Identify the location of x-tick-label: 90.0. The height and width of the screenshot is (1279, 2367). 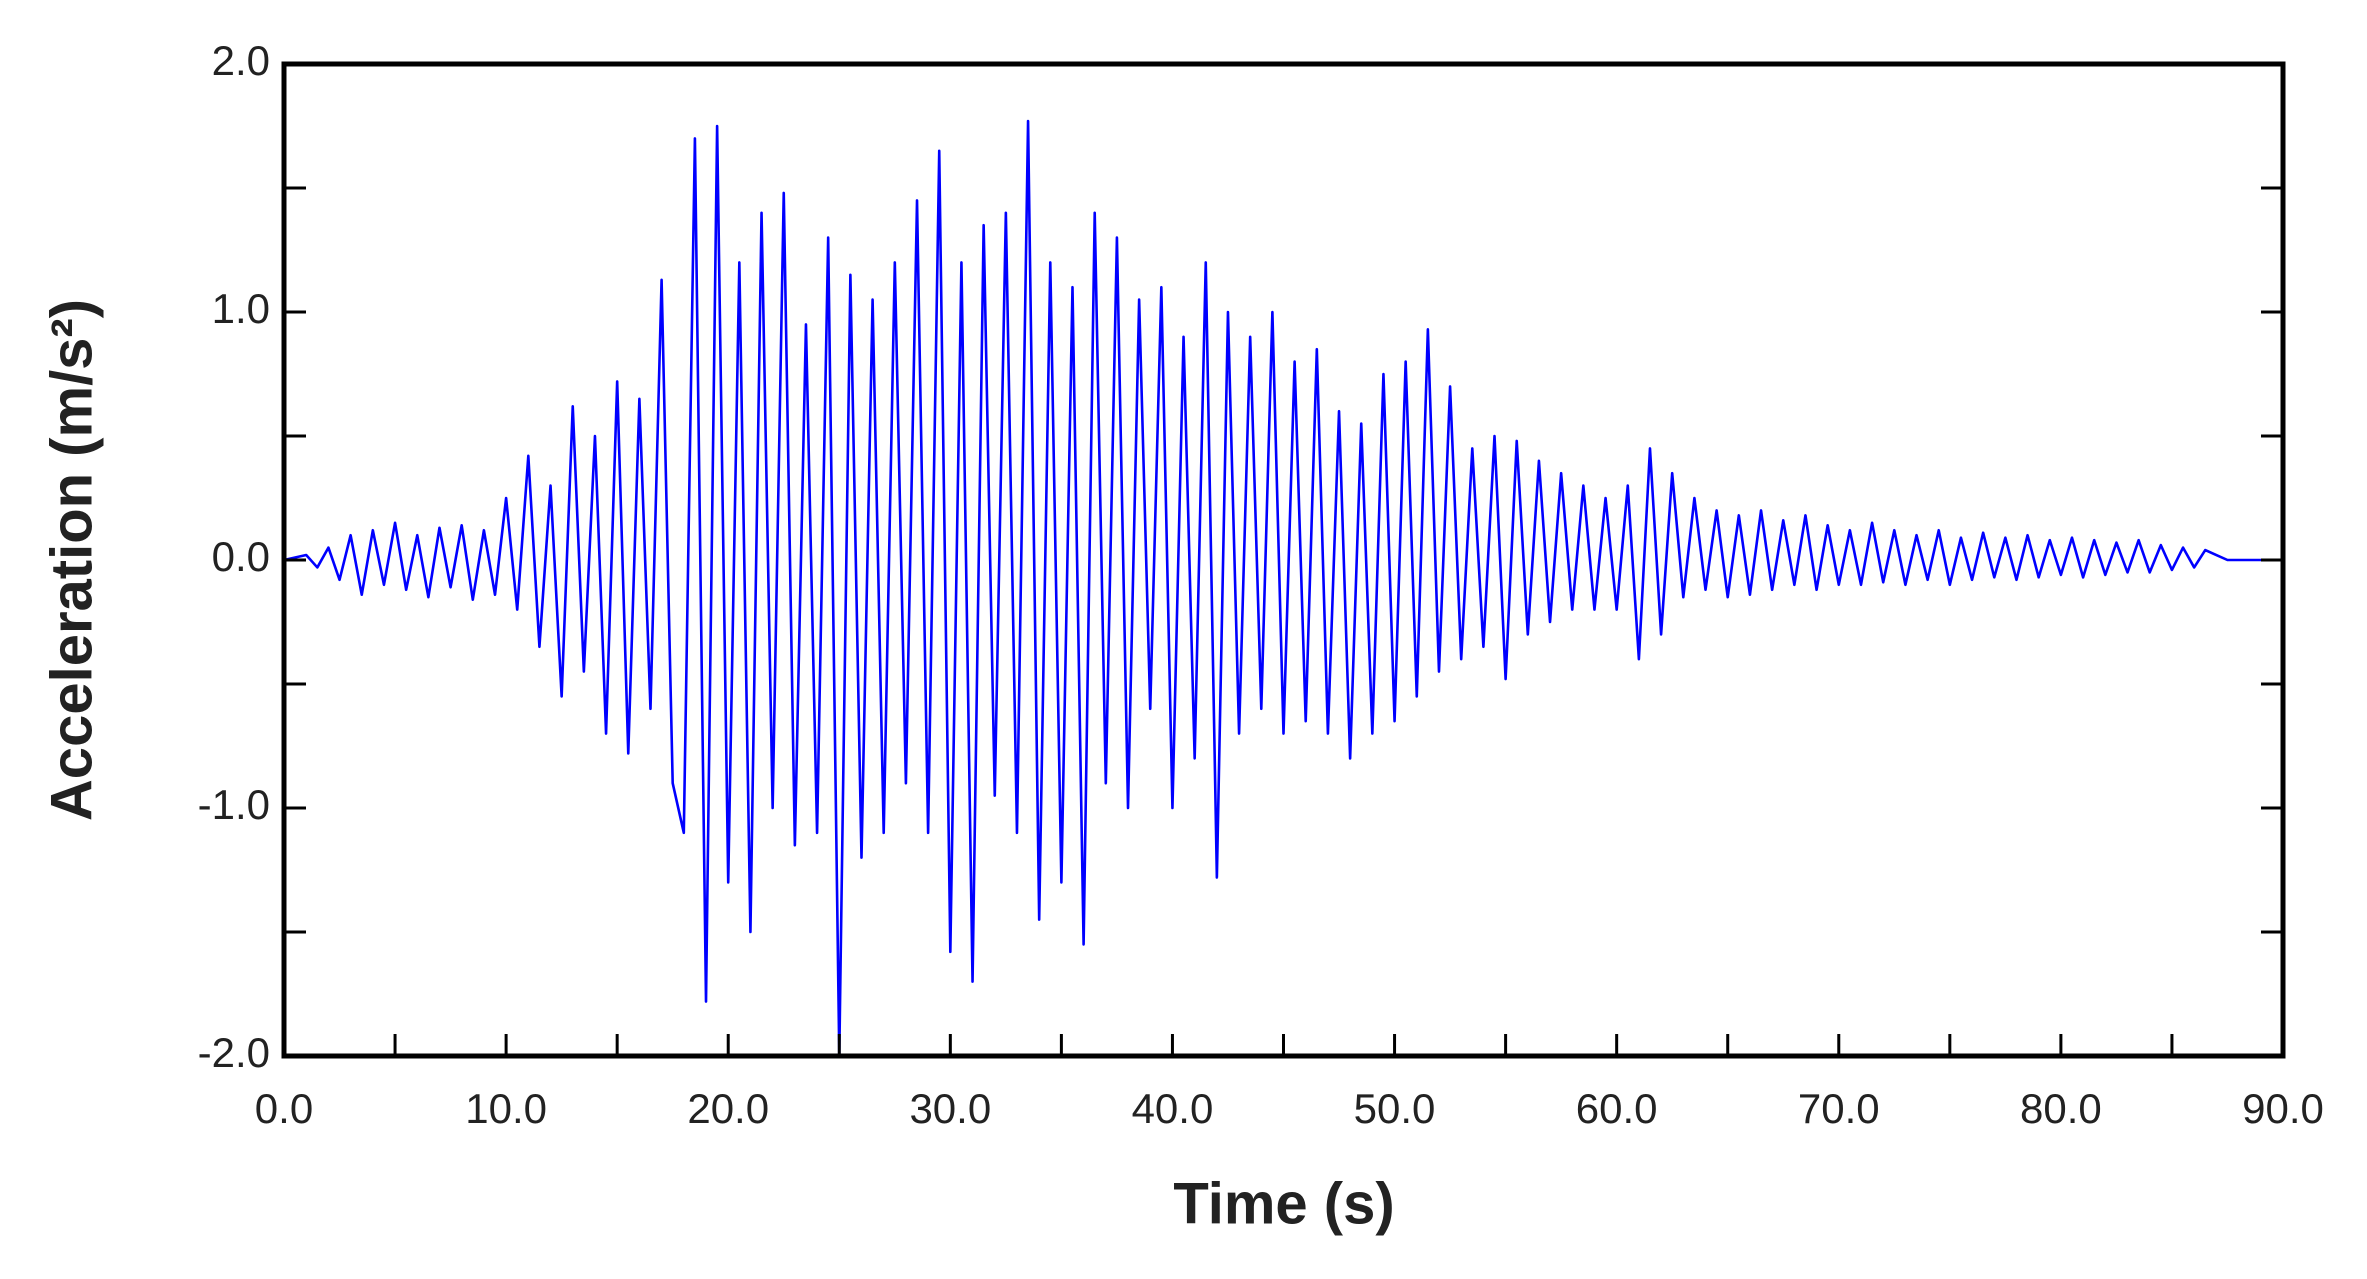
(2283, 1108).